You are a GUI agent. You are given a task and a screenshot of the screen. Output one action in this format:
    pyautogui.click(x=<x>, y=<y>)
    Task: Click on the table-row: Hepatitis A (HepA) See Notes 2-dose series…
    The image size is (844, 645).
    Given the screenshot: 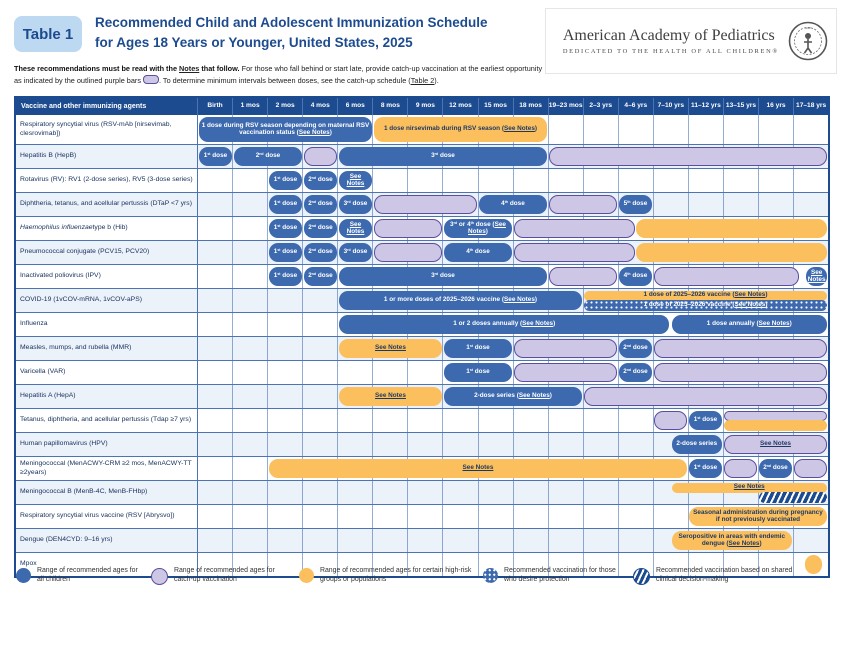 What is the action you would take?
    pyautogui.click(x=422, y=396)
    